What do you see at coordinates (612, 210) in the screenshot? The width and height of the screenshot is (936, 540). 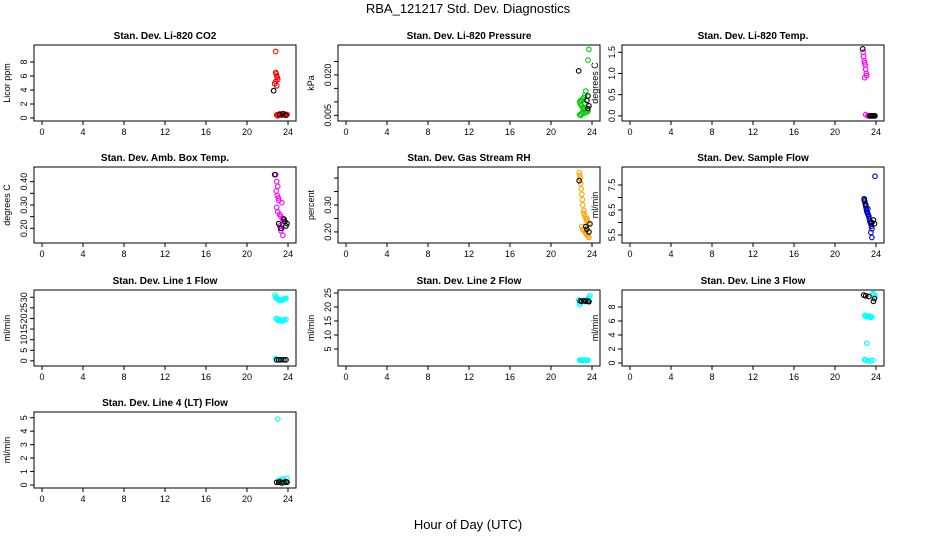 I see `y-tick-label: 6.5` at bounding box center [612, 210].